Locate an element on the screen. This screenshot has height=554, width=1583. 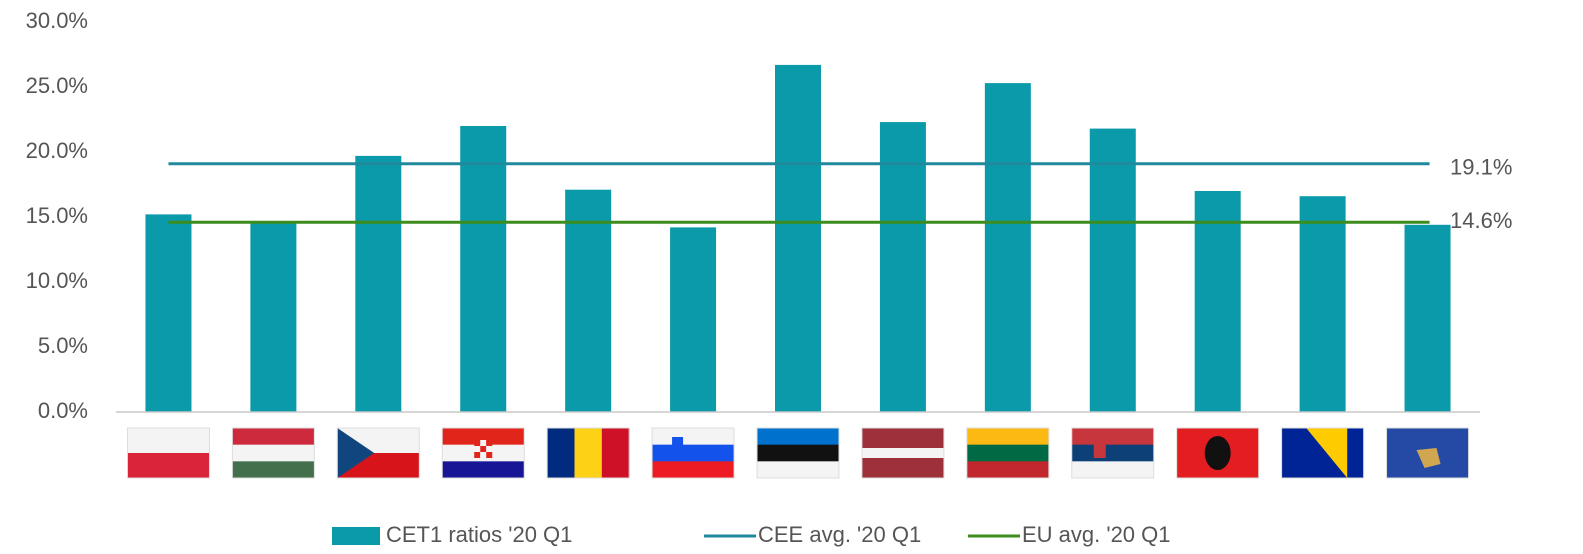
y-tick-label: 30.0% is located at coordinates (57, 20).